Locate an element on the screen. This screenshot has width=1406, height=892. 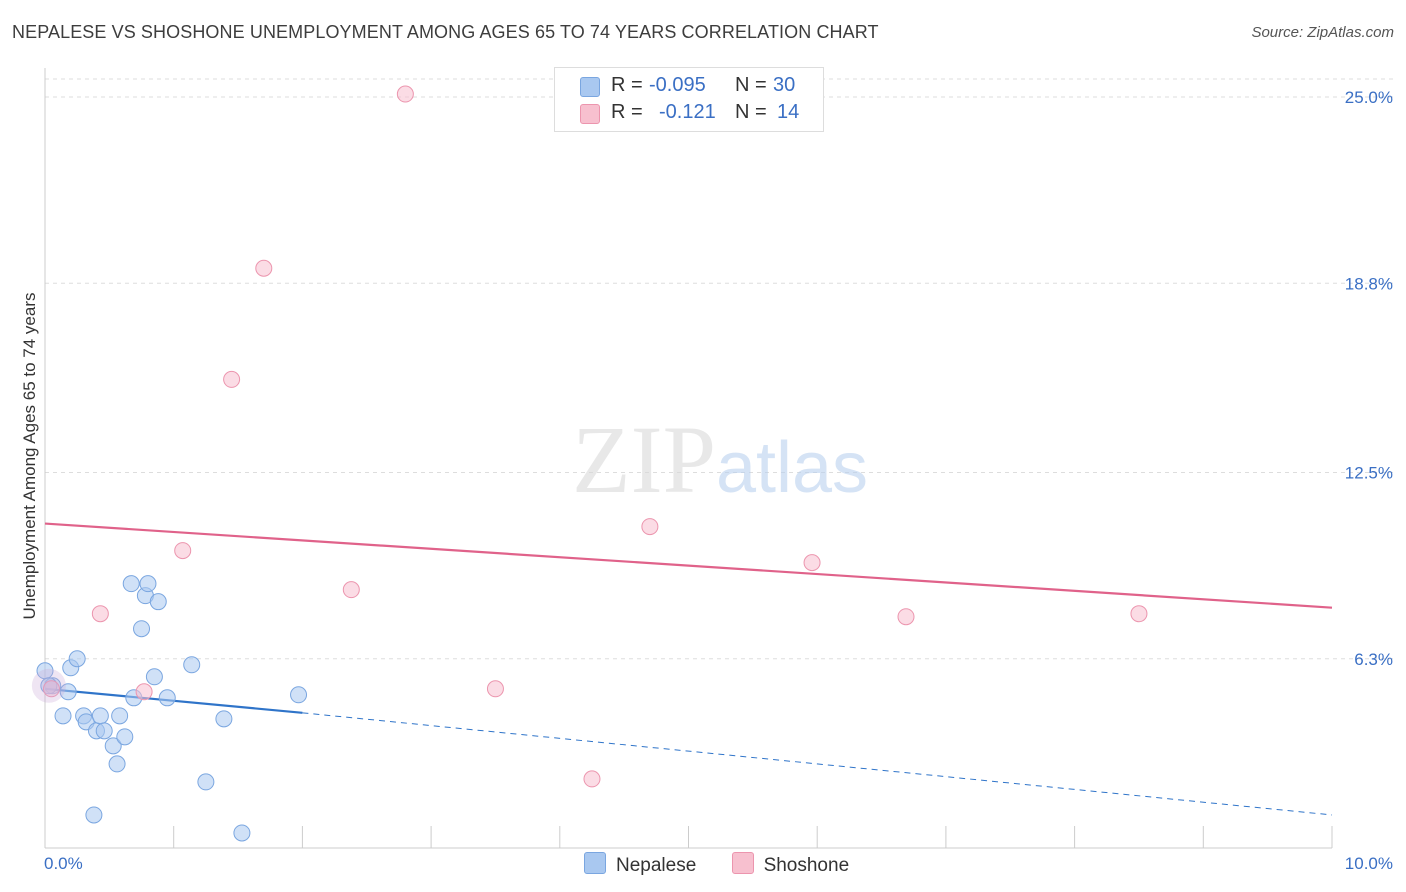
legend-label: Shoshone is located at coordinates (806, 865).